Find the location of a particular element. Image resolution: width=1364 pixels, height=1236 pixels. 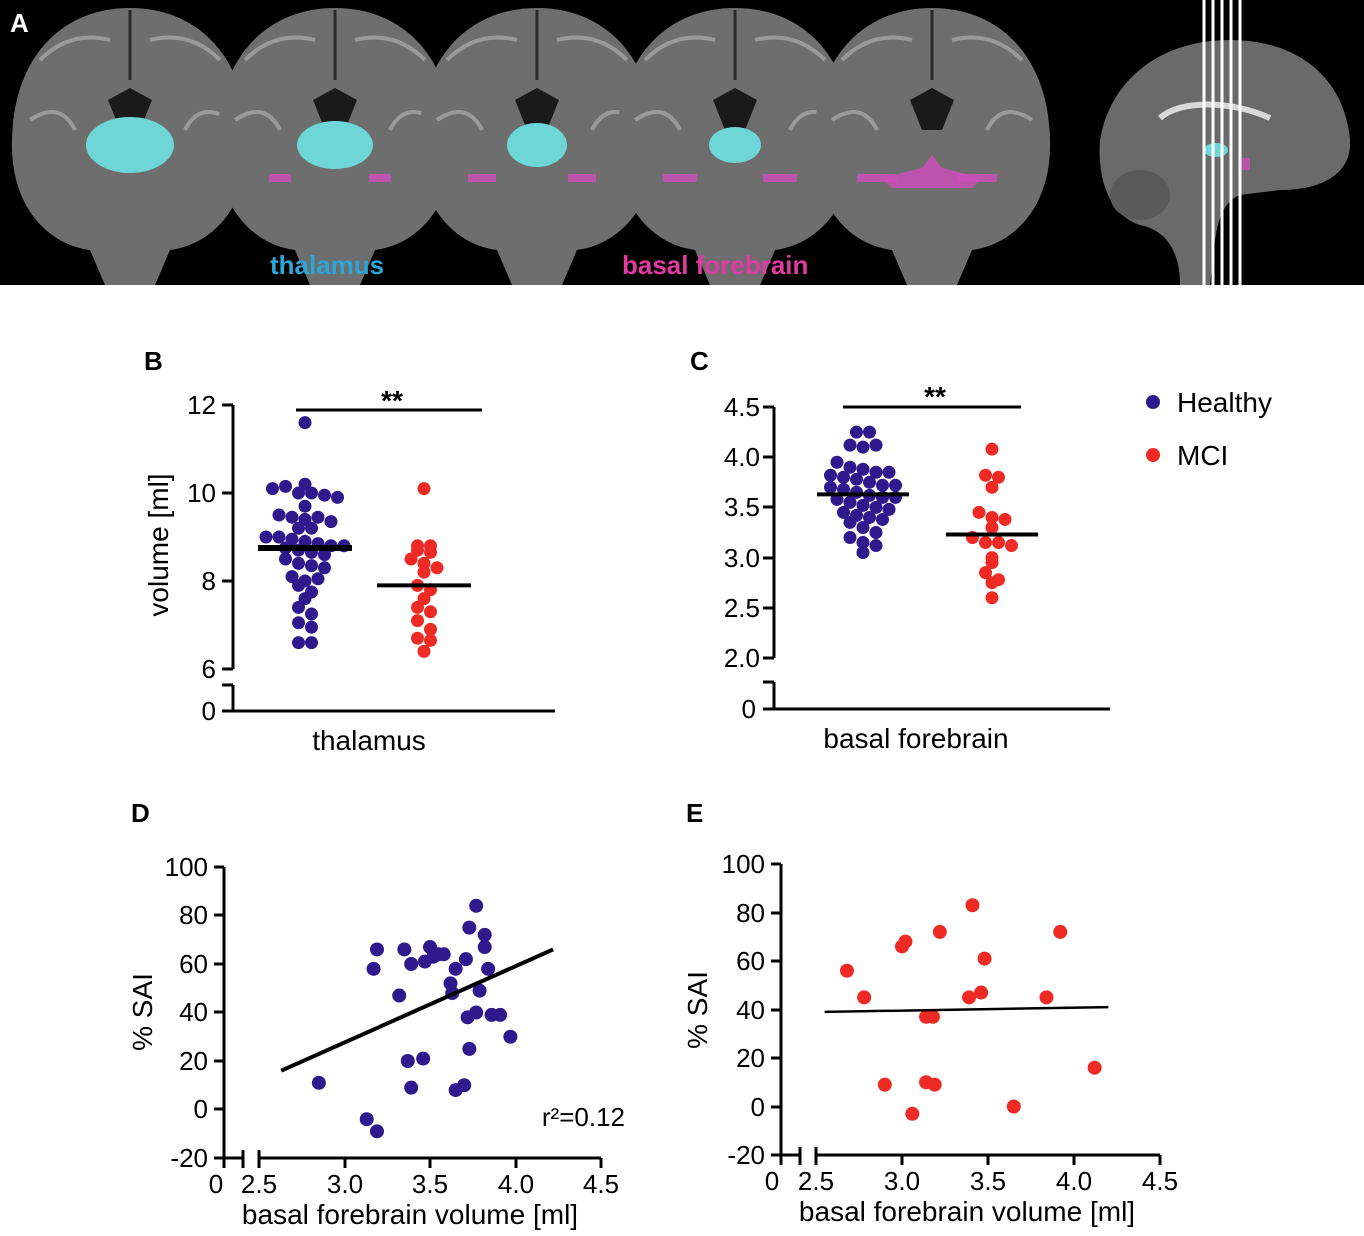

panel-c-data-marks is located at coordinates (927, 515).